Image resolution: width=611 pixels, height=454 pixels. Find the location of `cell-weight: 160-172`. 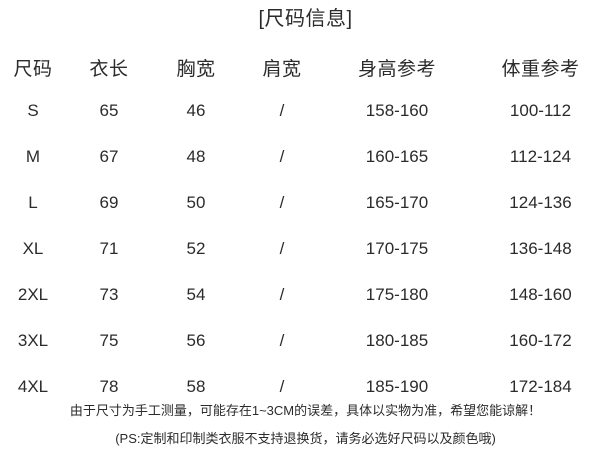

cell-weight: 160-172 is located at coordinates (540, 340).